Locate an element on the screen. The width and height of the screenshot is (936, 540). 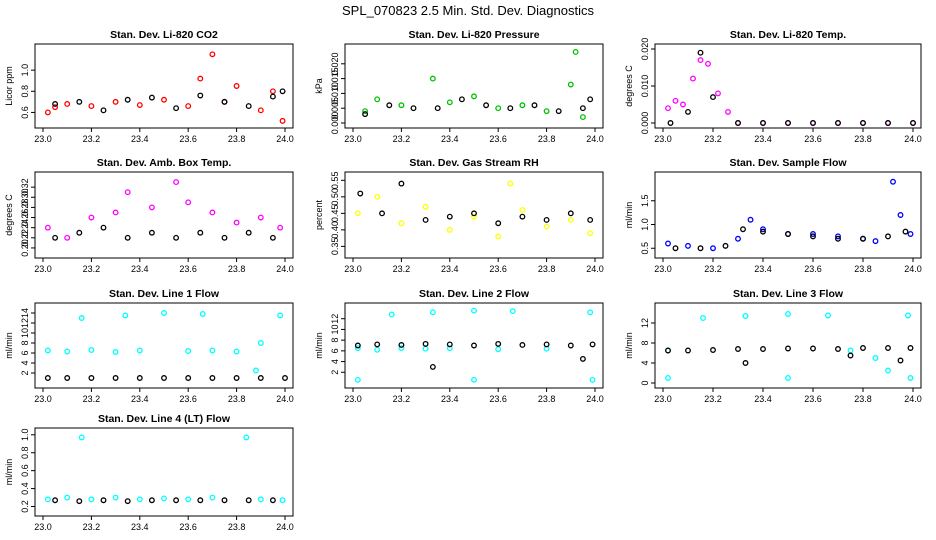
y-tick-label: 6 is located at coordinates (335, 350).